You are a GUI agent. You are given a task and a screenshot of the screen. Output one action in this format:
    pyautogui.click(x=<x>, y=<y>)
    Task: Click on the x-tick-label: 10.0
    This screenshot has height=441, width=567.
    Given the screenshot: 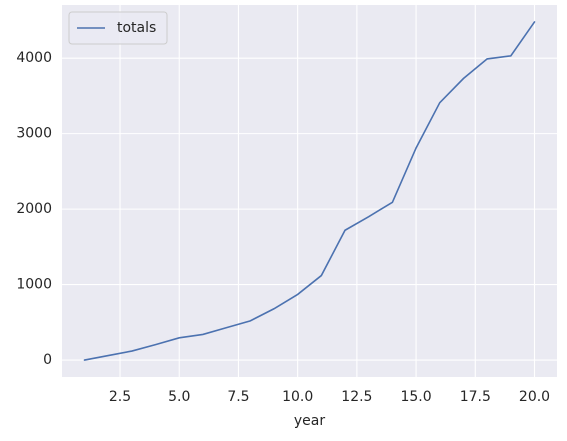 What is the action you would take?
    pyautogui.click(x=297, y=397)
    